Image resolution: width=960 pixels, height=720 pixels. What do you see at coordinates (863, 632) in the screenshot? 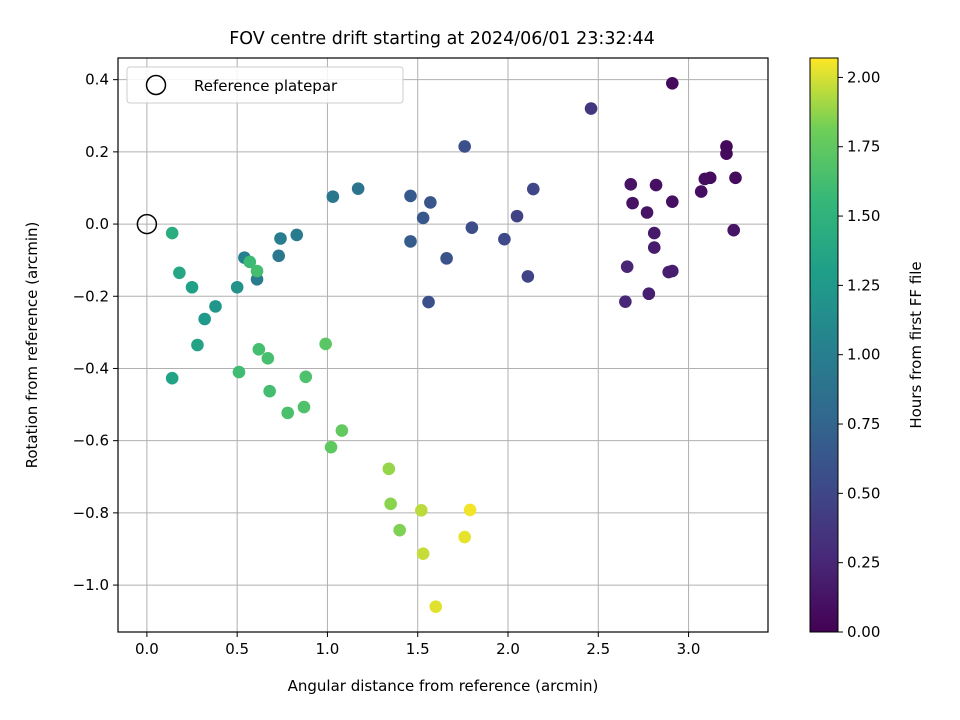
I see `colorbar-tick-label: 0.00` at bounding box center [863, 632].